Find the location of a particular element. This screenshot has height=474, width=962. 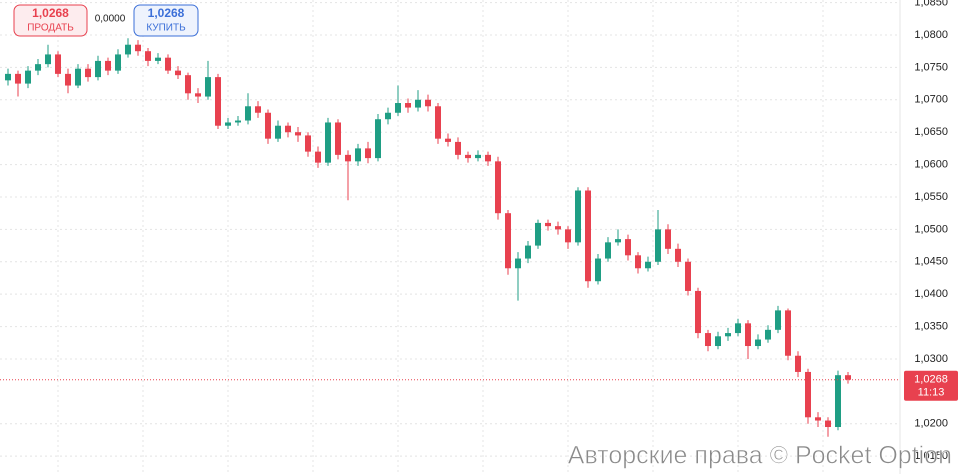

watermark: Авторские права © Pocket Option is located at coordinates (760, 456).